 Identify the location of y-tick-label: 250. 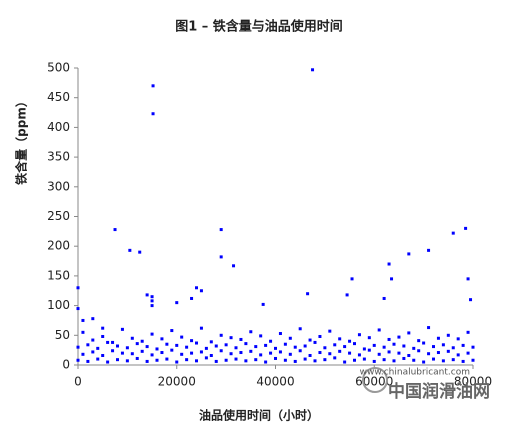
(58, 216).